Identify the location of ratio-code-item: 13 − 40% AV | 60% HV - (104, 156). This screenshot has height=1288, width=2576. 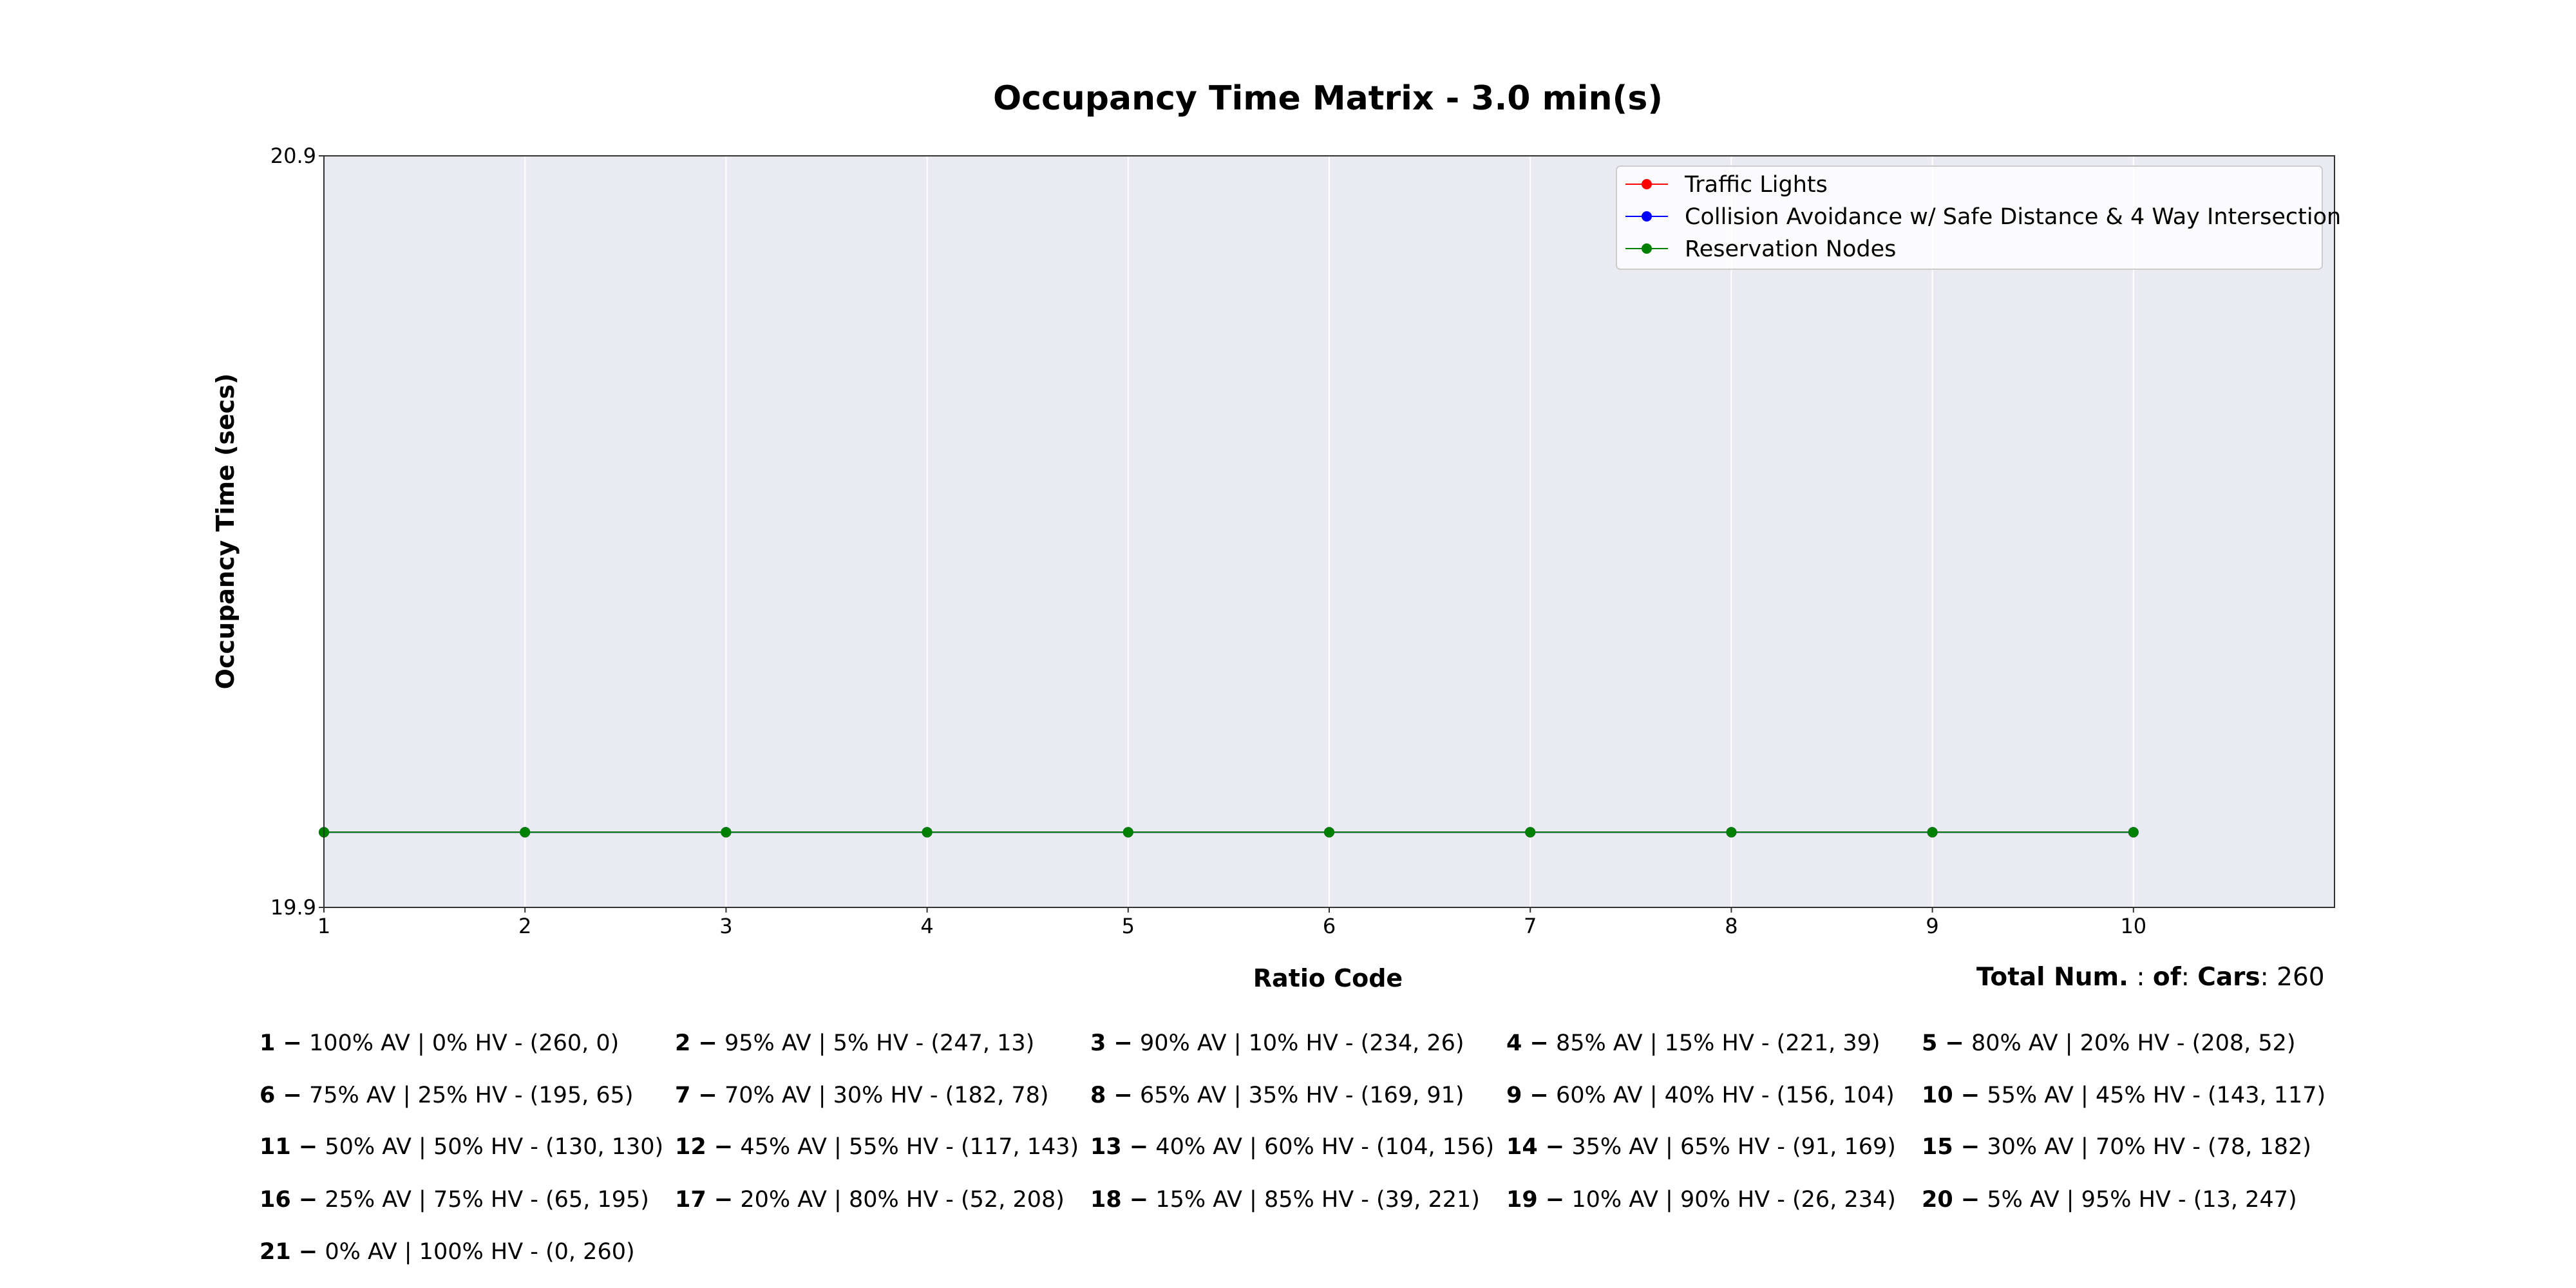
(1292, 1147).